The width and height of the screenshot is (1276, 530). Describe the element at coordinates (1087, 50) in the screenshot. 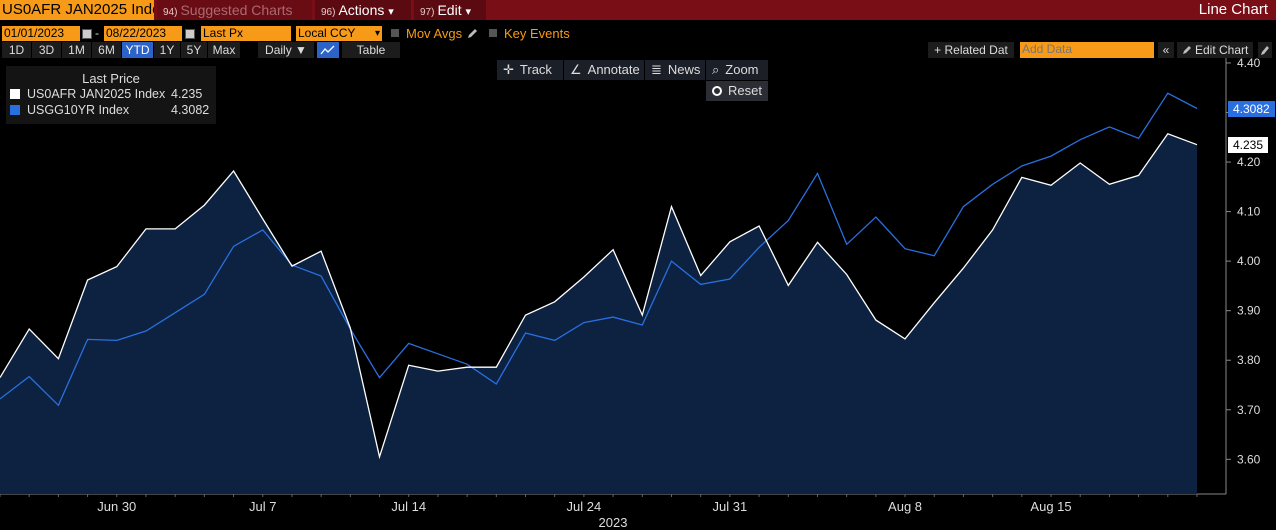

I see `add-data-input: Add Data` at that location.